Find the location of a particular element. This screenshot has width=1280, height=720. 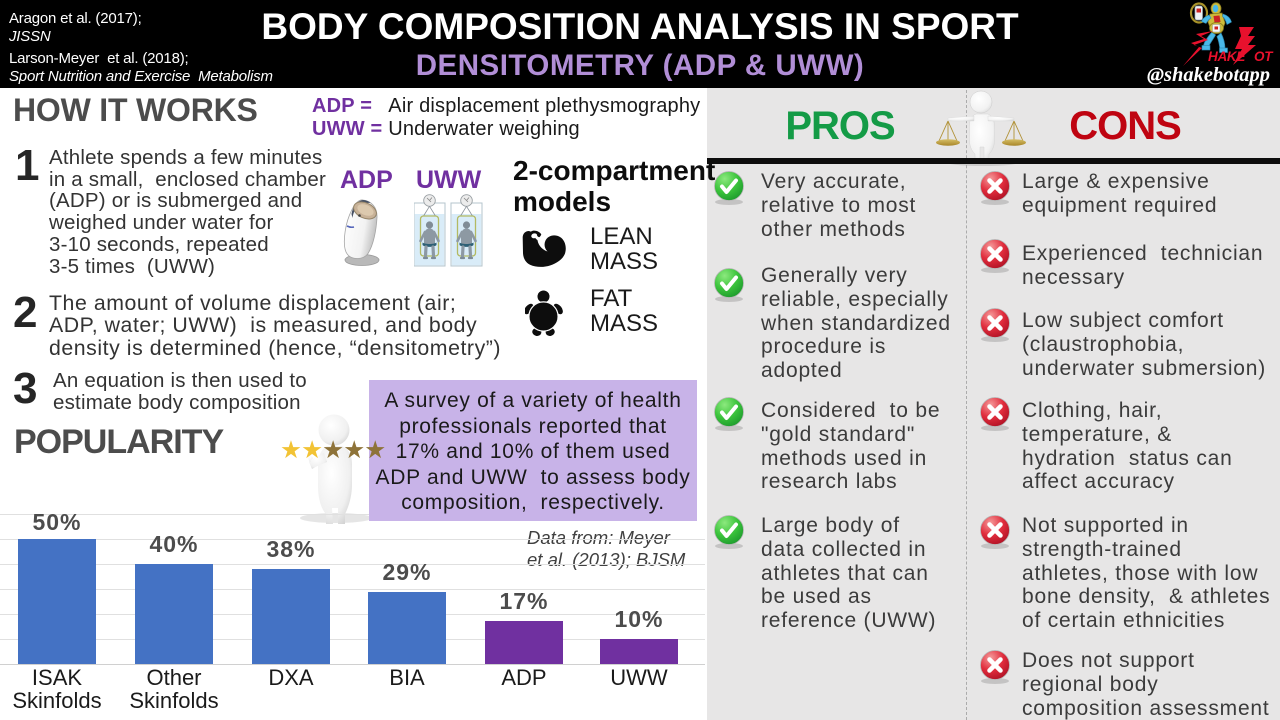

svg-text: OT is located at coordinates (1264, 56).